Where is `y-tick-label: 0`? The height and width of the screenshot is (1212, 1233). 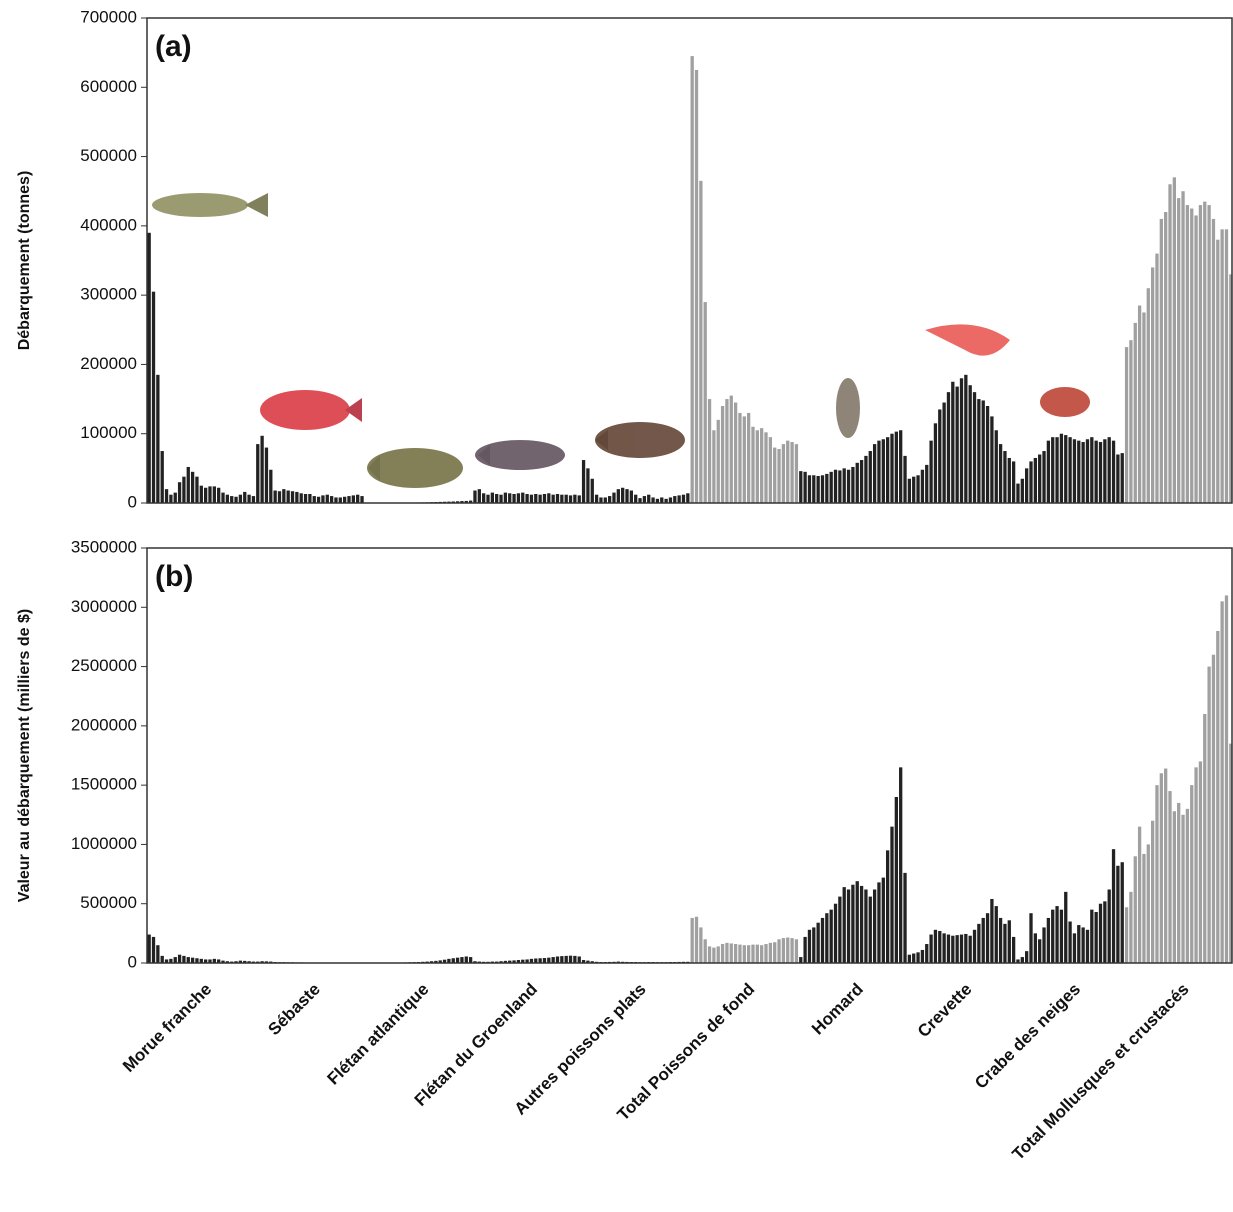 y-tick-label: 0 is located at coordinates (132, 961).